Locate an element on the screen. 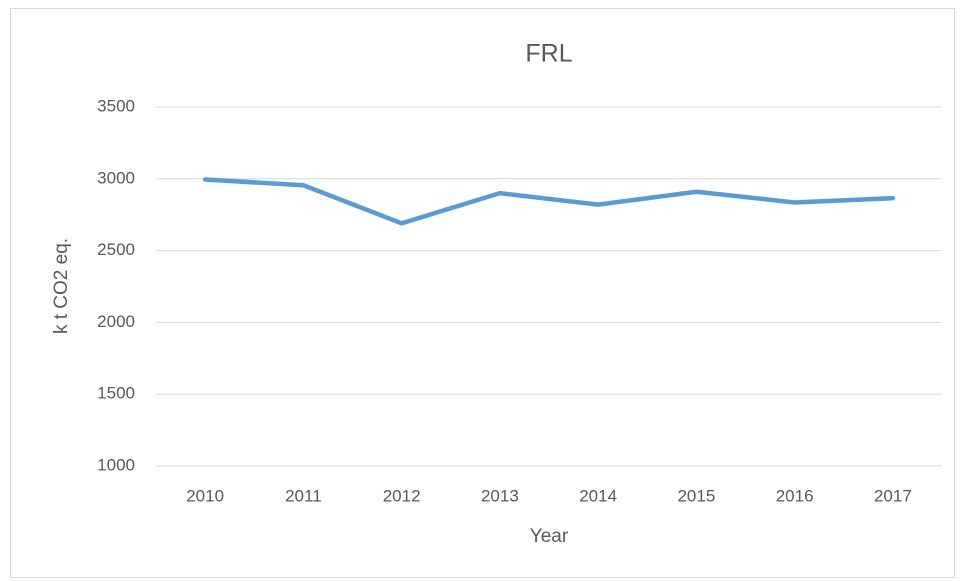 This screenshot has width=961, height=581. x-tick-label: 2014 is located at coordinates (598, 495).